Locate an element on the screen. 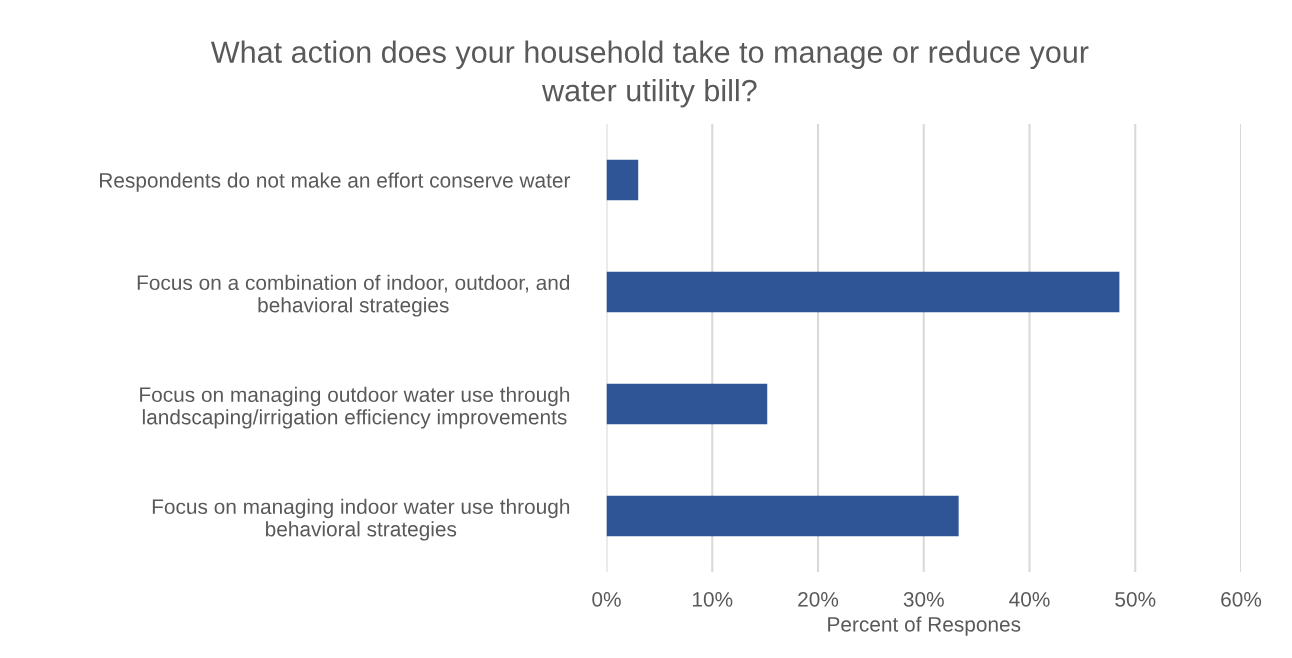 This screenshot has height=658, width=1292. chart-title: What action does your household take to manage or reduce your water utility bill? is located at coordinates (649, 74).